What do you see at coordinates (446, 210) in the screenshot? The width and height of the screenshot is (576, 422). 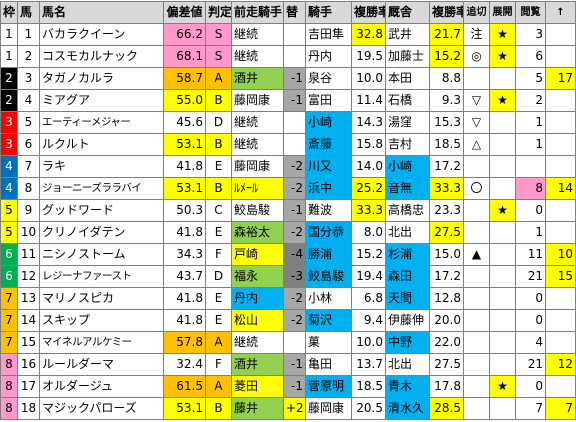 I see `stable-rate-cell: 23.3` at bounding box center [446, 210].